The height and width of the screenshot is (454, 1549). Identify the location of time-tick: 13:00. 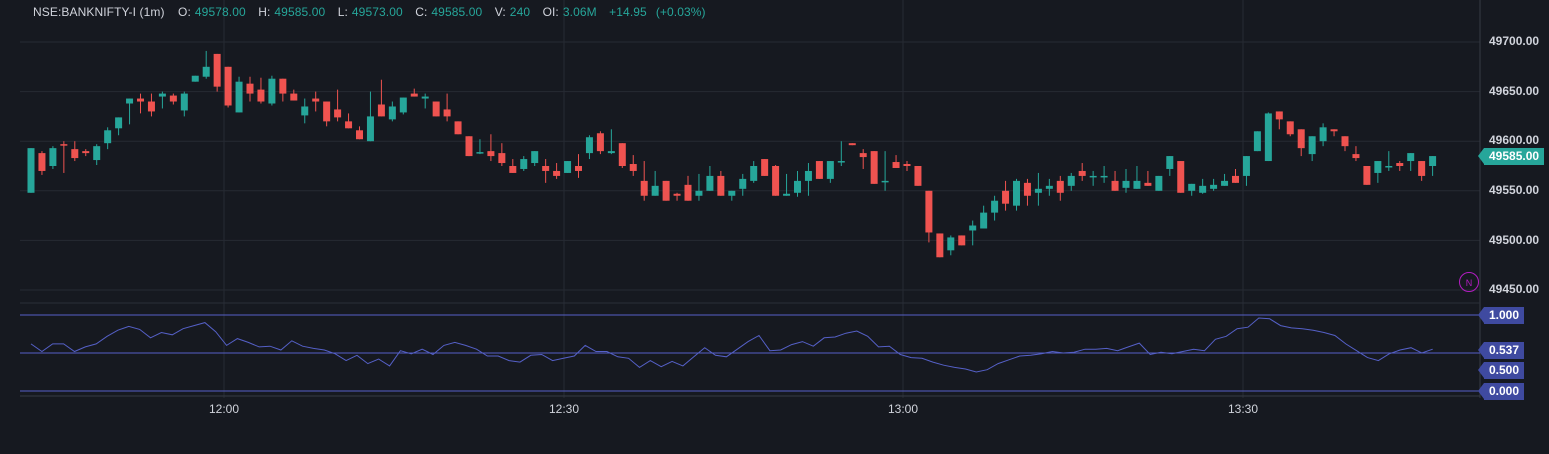
(903, 409).